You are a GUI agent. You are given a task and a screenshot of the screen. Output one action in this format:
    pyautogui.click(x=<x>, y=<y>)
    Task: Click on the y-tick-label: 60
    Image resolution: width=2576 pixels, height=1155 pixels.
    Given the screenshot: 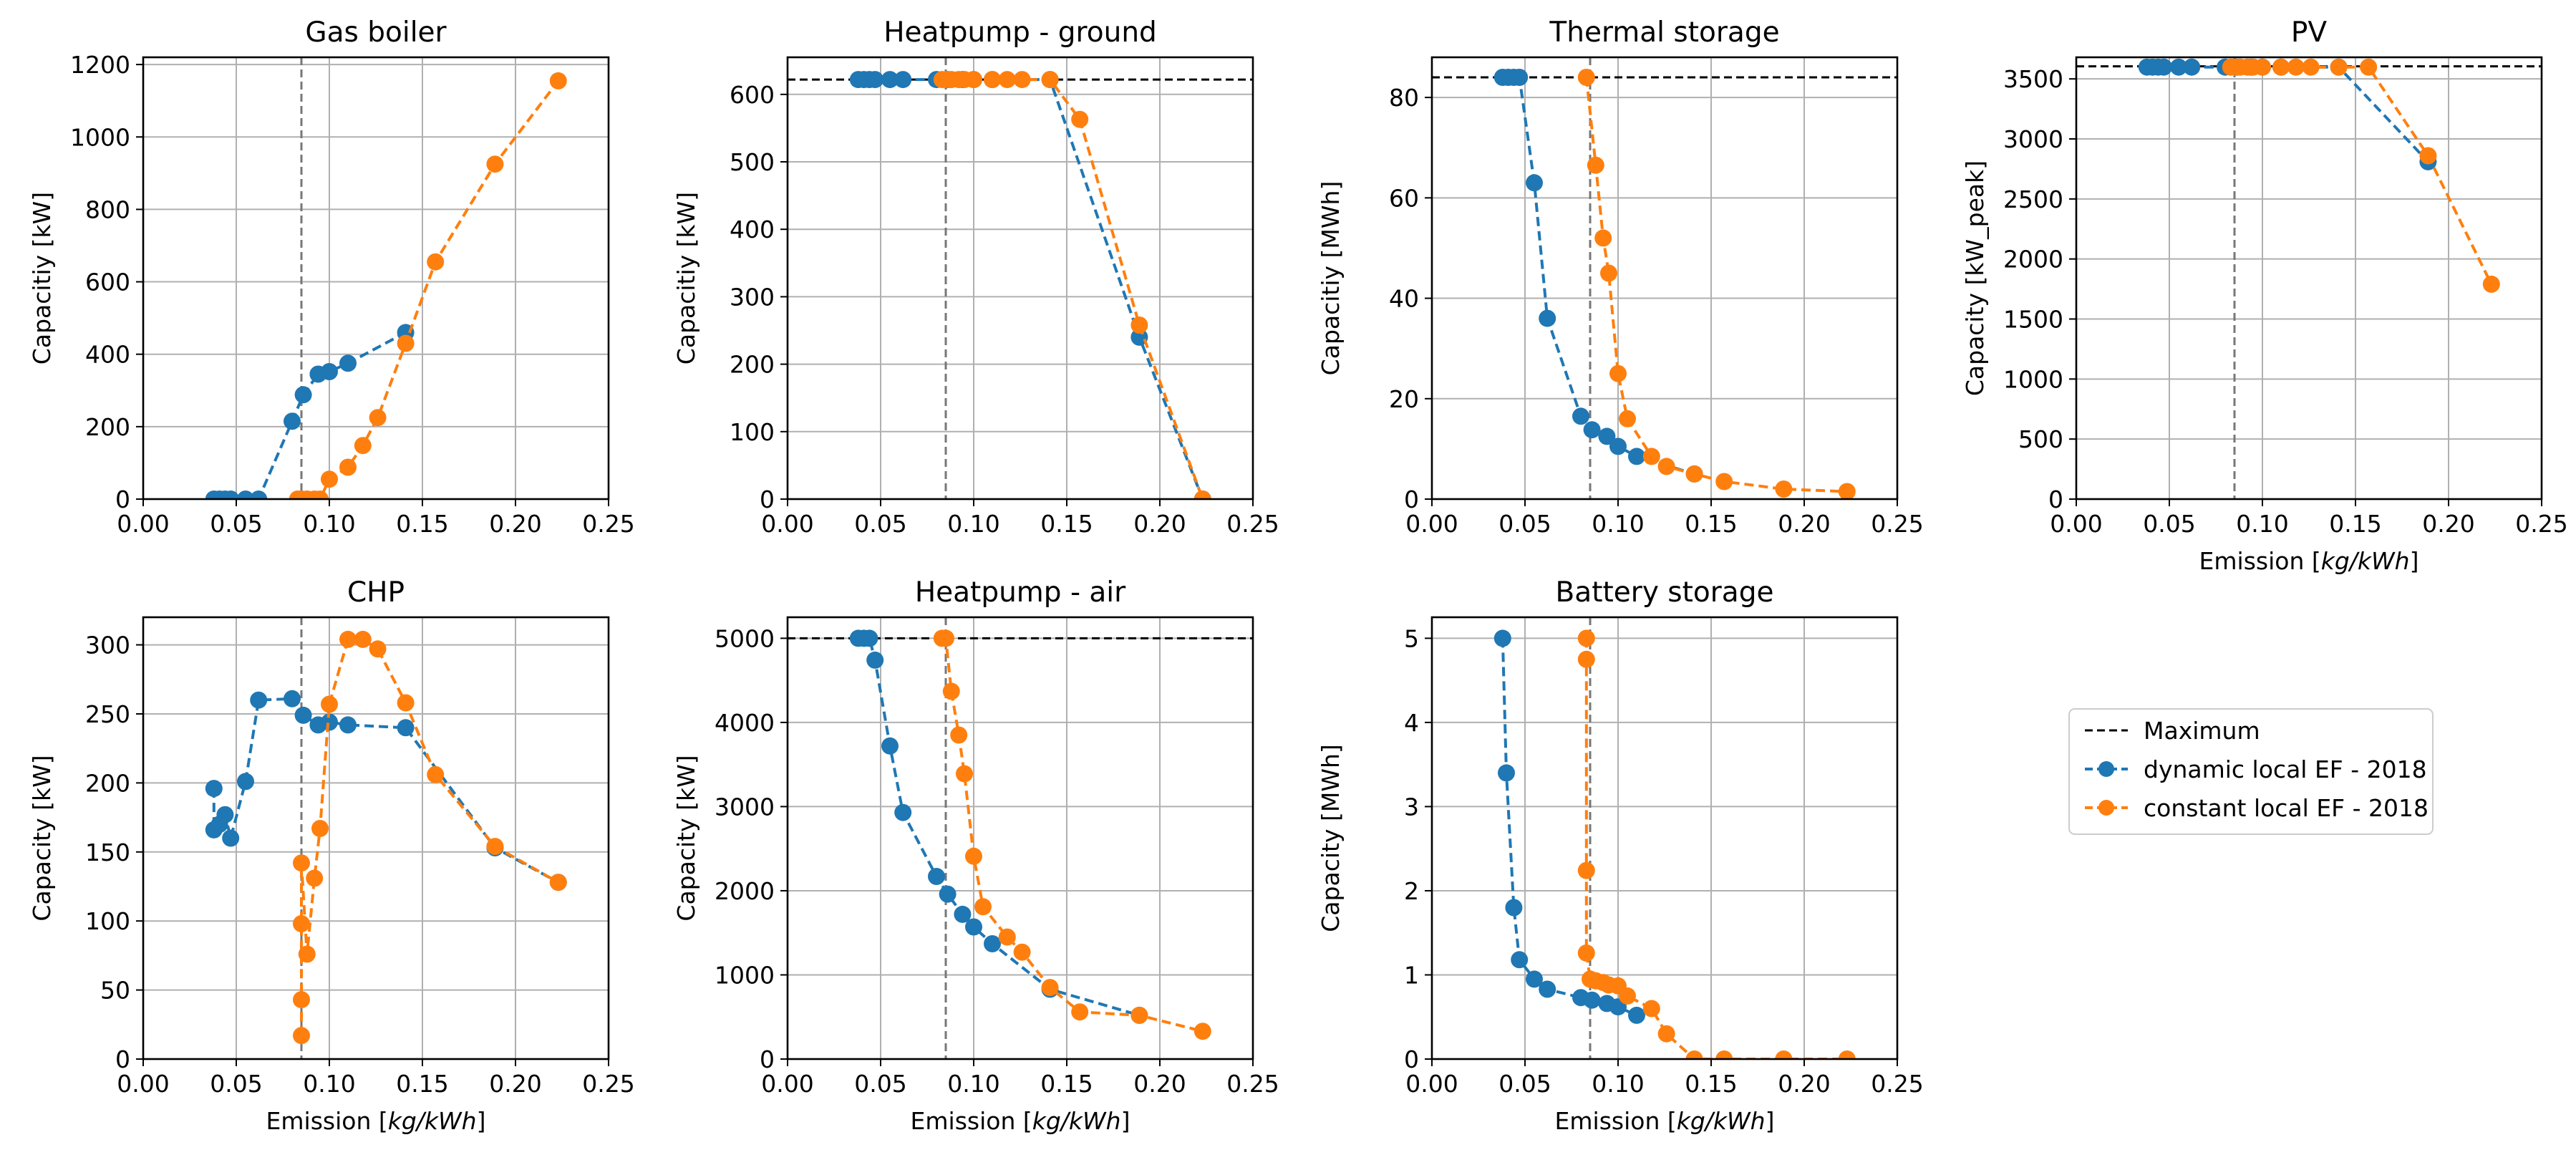 What is the action you would take?
    pyautogui.click(x=1404, y=198)
    